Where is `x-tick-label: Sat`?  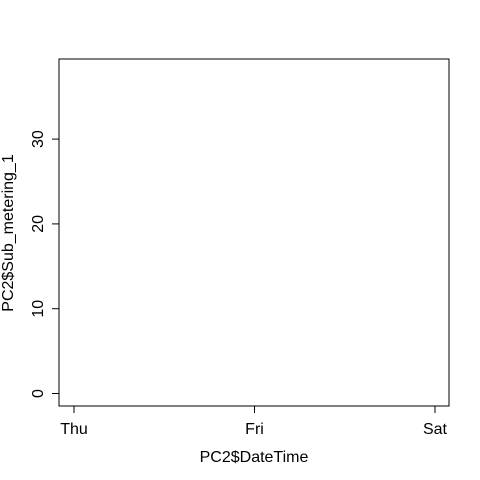 x-tick-label: Sat is located at coordinates (435, 429).